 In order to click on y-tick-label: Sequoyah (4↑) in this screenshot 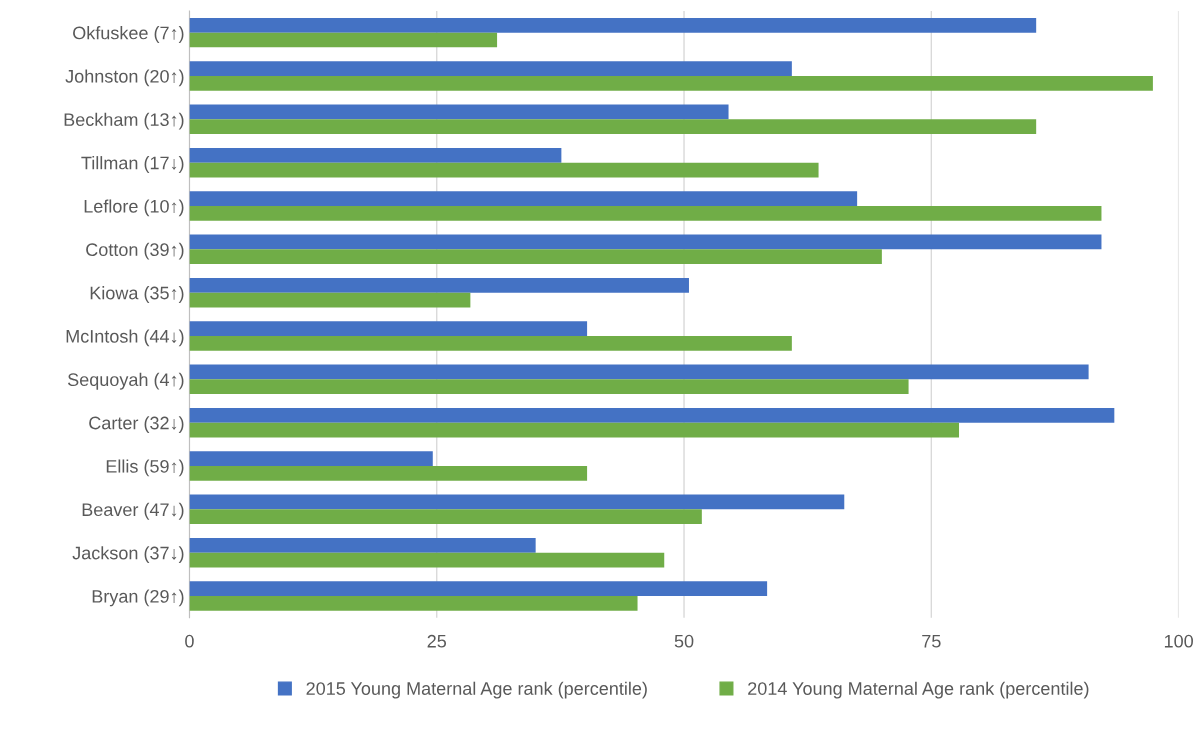, I will do `click(125, 381)`.